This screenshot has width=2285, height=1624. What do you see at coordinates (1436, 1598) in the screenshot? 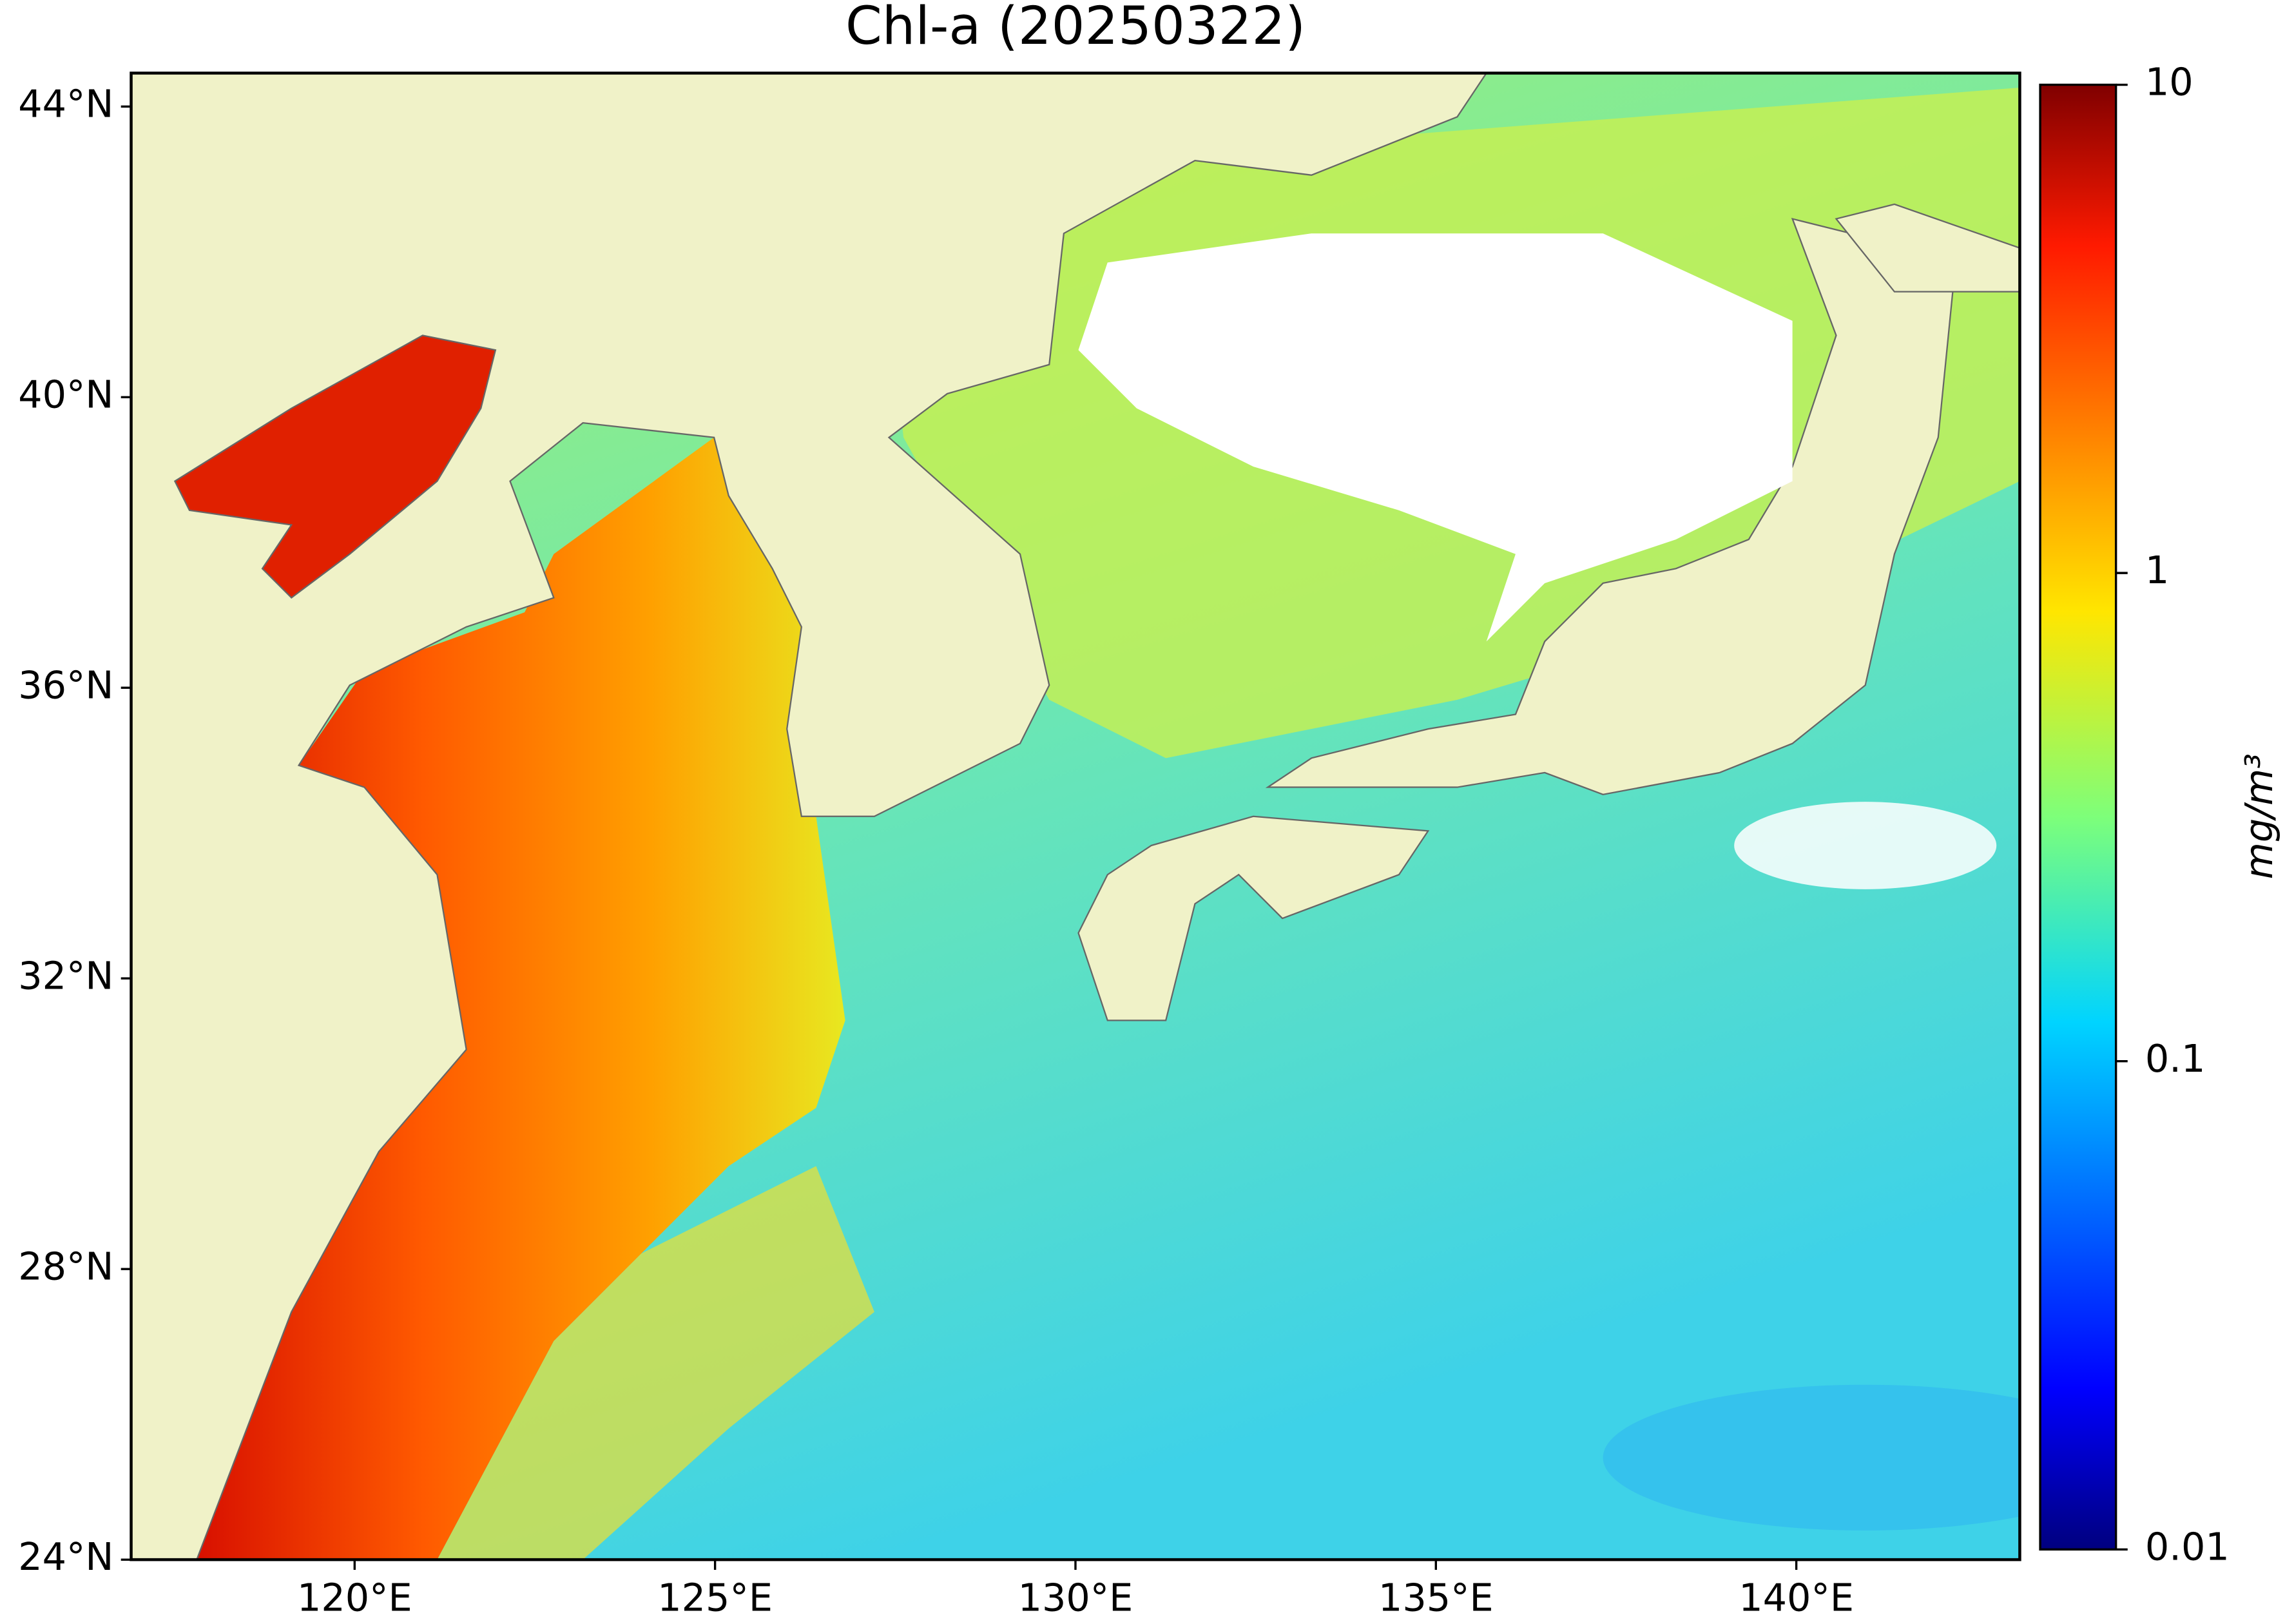
I see `x-tick-label: 135°E` at bounding box center [1436, 1598].